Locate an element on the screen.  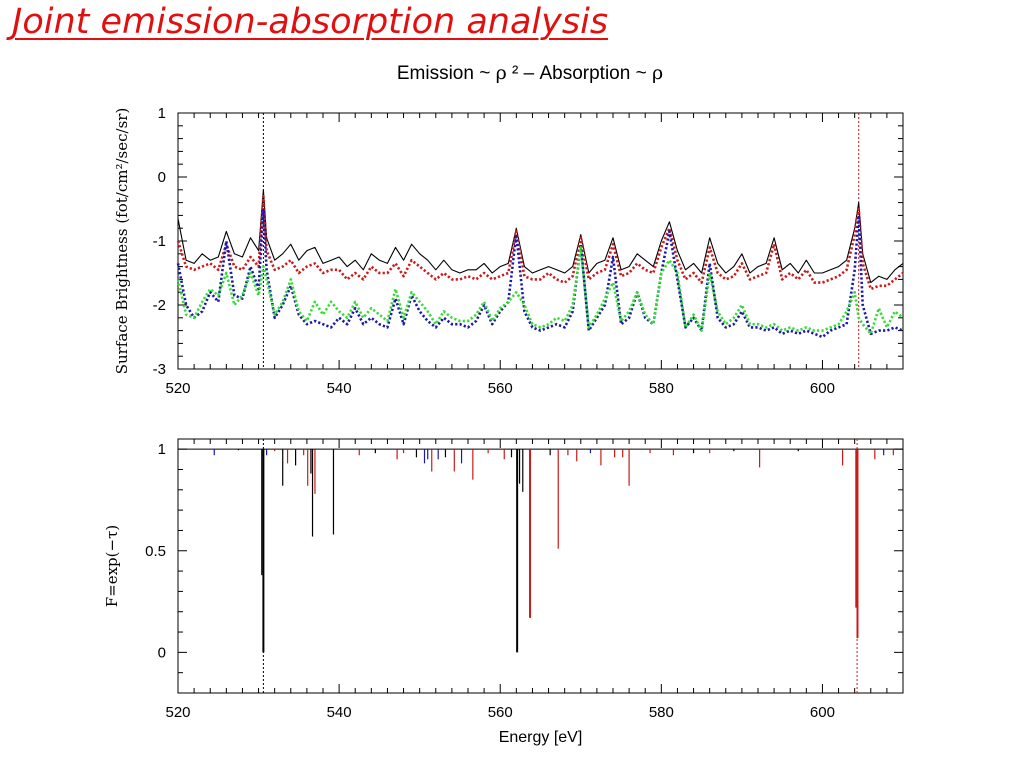
y-tick-label: -1 is located at coordinates (159, 241).